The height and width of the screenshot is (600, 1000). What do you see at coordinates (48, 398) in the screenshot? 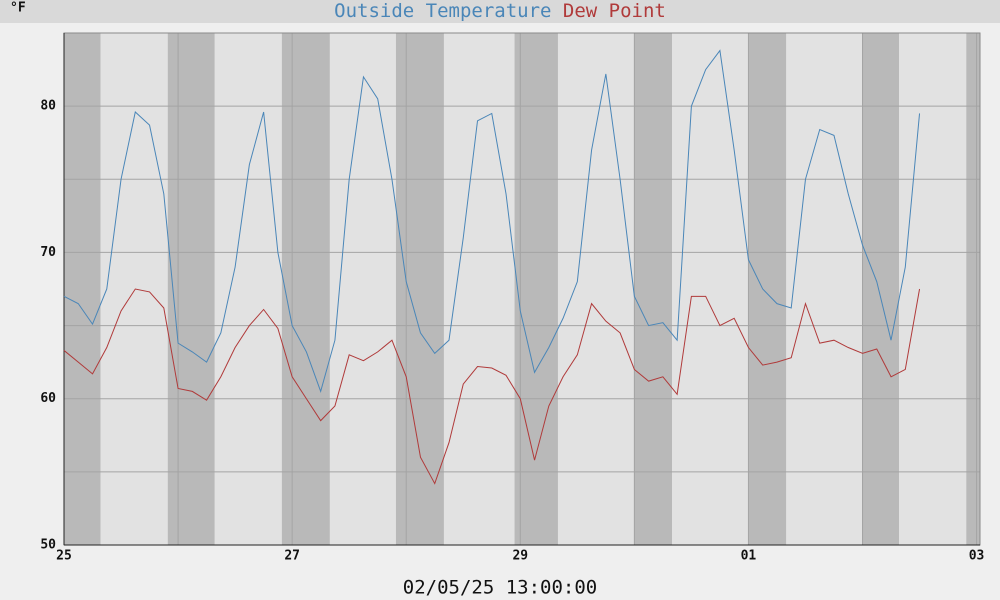
I see `y-tick-label: 60` at bounding box center [48, 398].